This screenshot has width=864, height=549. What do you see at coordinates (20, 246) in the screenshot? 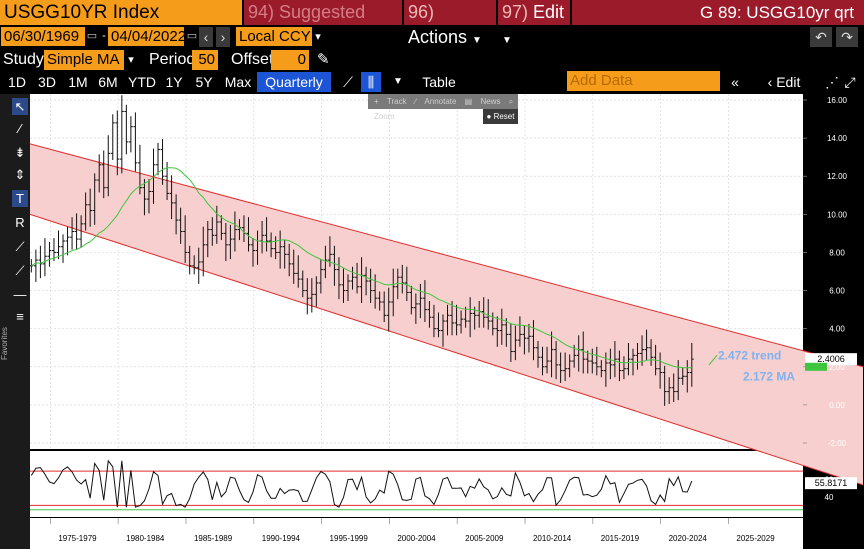
I see `trendline-icon: ⟋` at bounding box center [20, 246].